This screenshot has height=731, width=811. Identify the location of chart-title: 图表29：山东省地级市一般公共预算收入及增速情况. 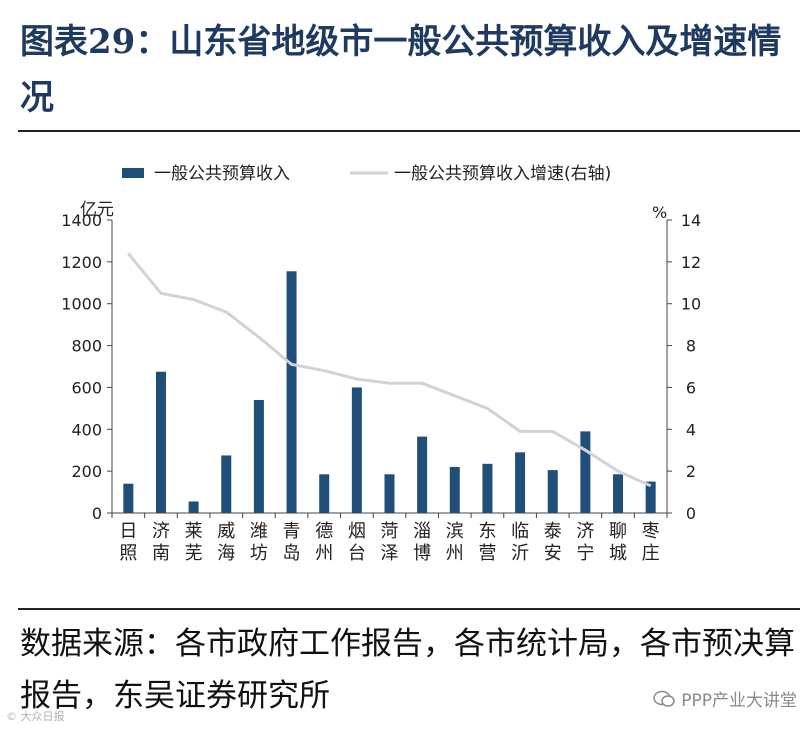
(401, 70).